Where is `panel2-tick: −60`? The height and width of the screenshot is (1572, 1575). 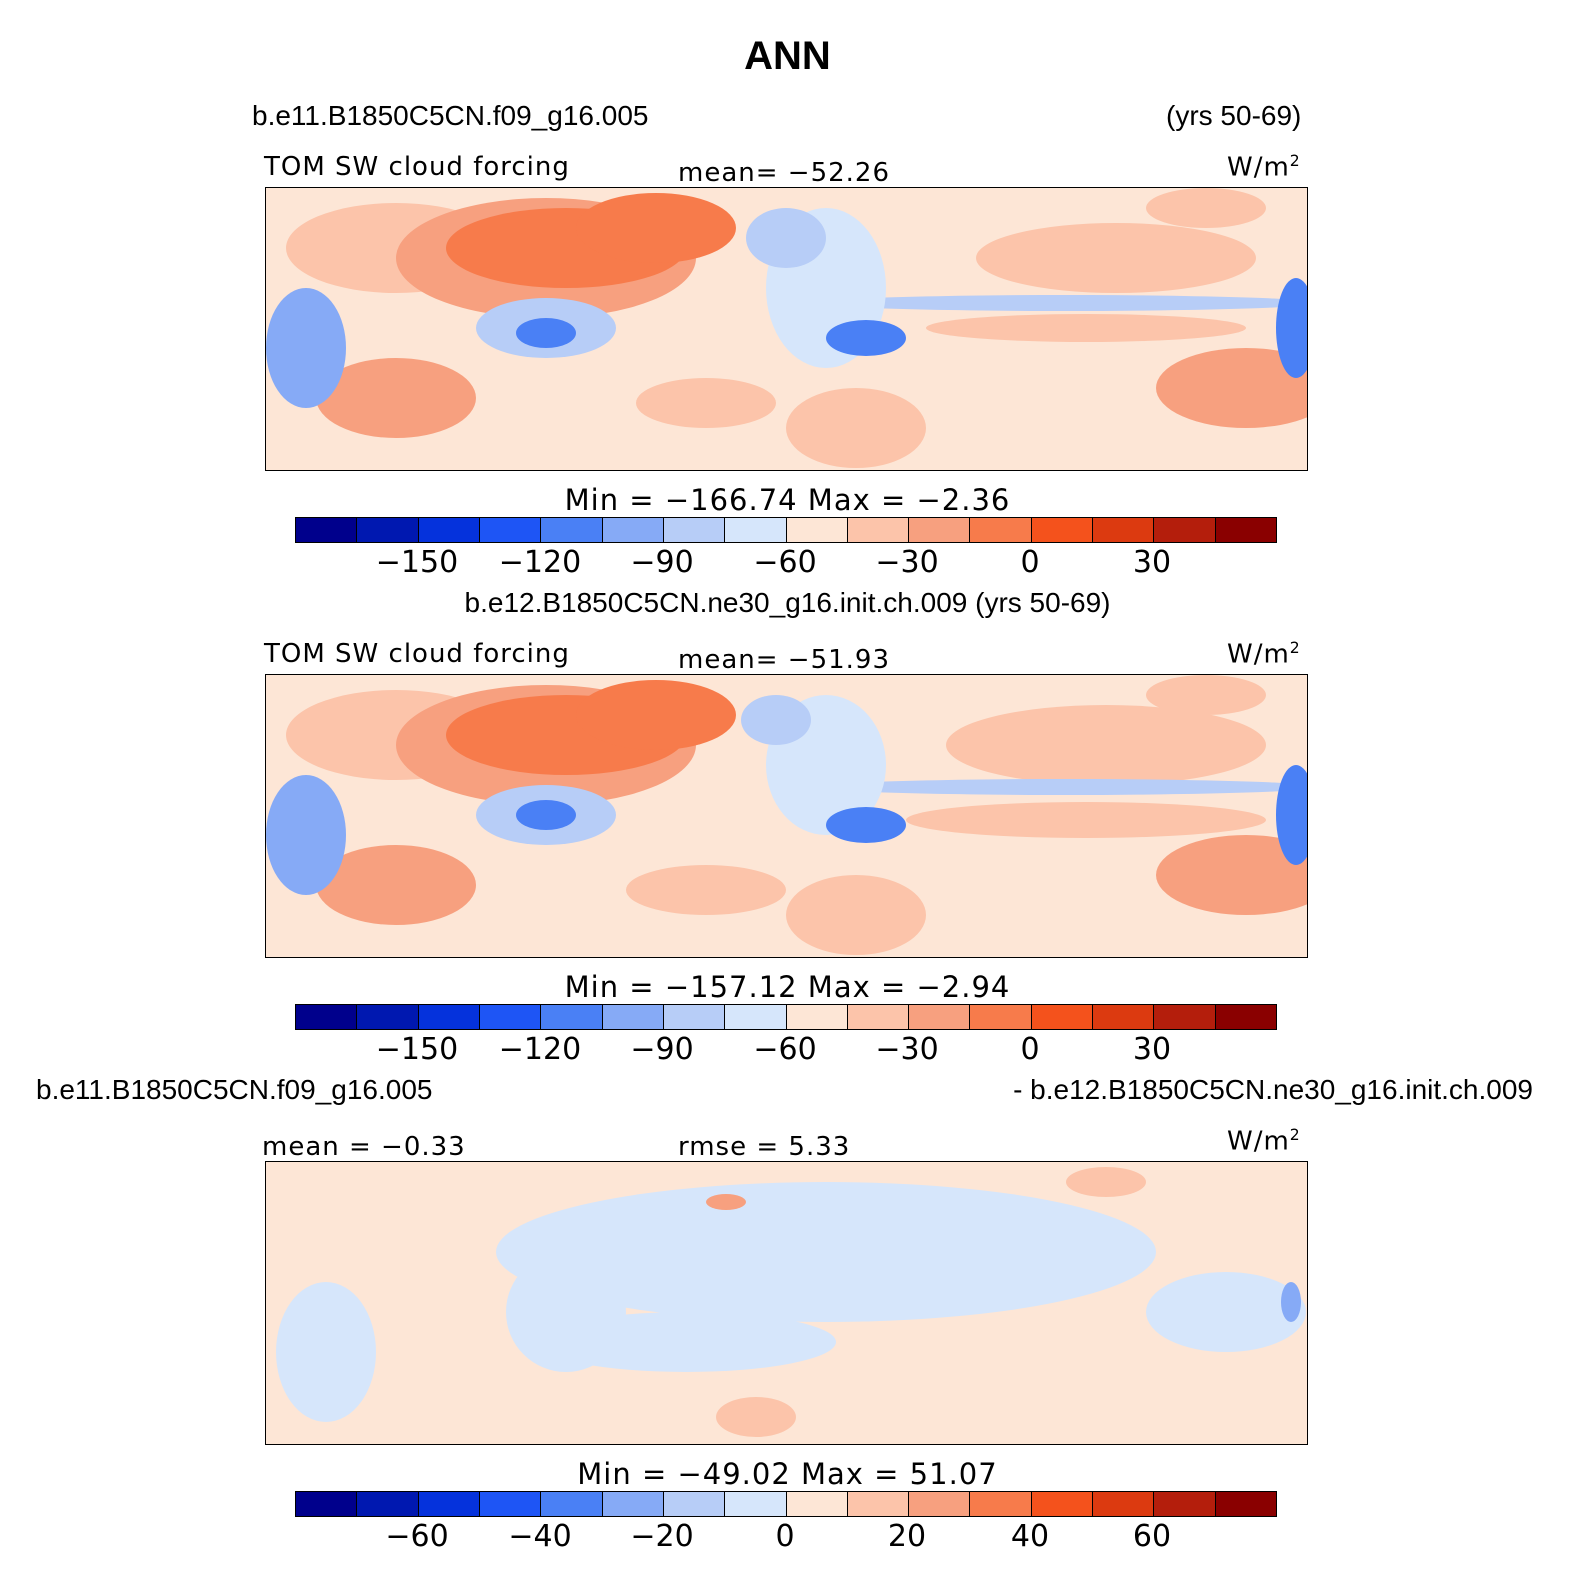
panel2-tick: −60 is located at coordinates (785, 1049).